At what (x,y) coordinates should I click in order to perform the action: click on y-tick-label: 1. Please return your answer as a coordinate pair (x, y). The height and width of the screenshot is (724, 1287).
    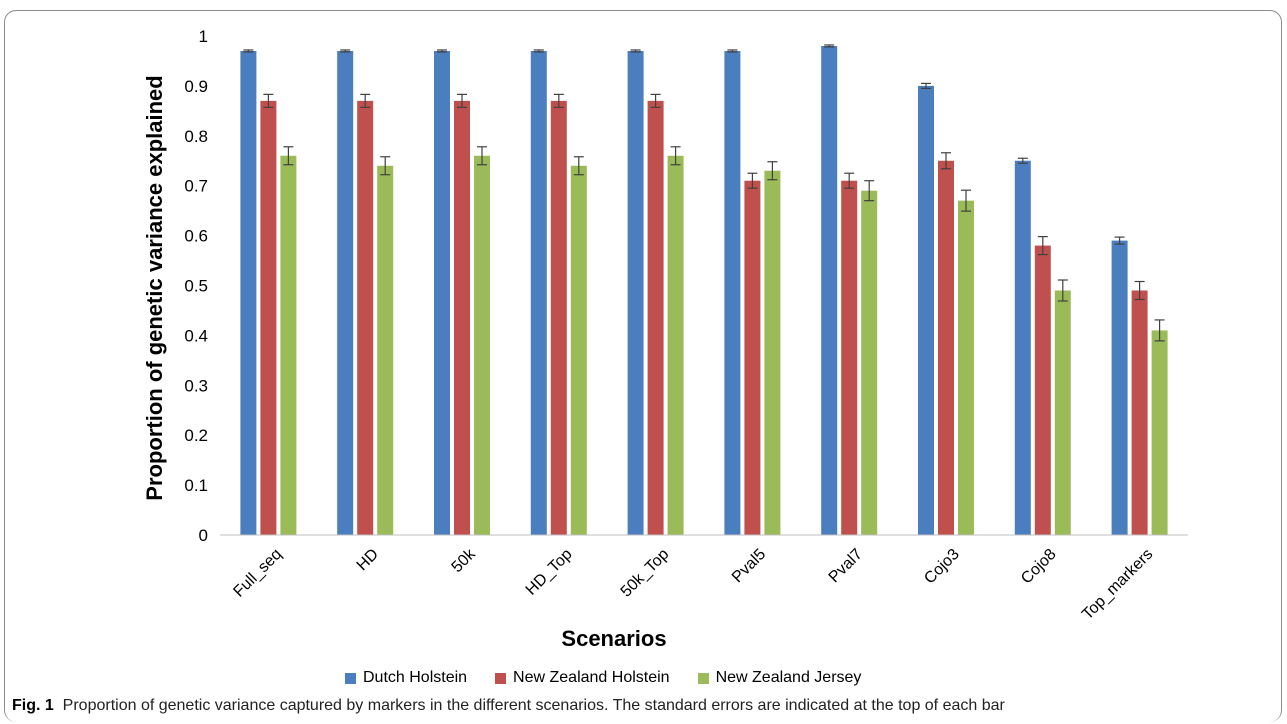
    Looking at the image, I should click on (203, 36).